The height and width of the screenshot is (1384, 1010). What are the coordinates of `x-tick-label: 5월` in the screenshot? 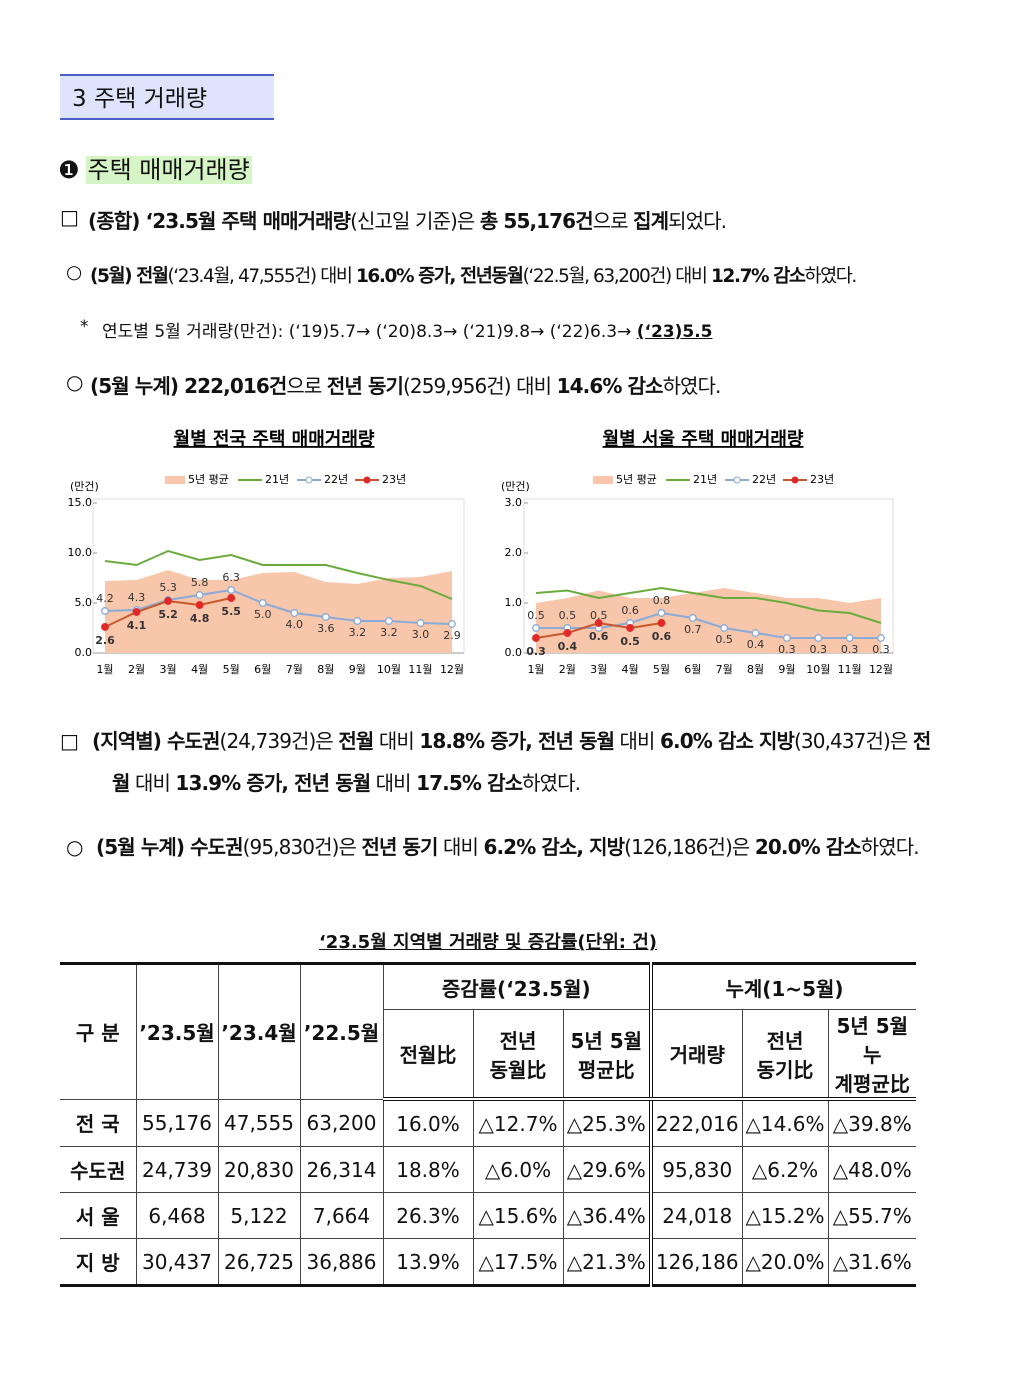 It's located at (661, 669).